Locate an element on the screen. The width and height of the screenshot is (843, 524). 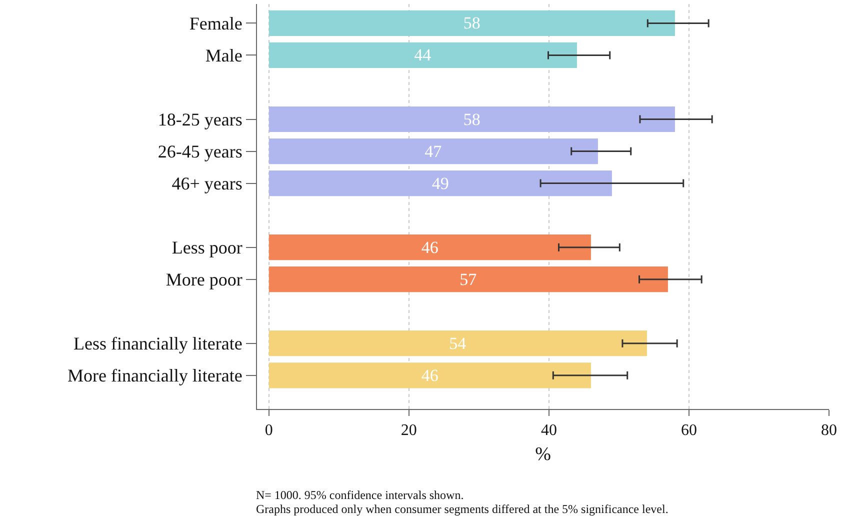
y-tick-label: Female is located at coordinates (215, 24).